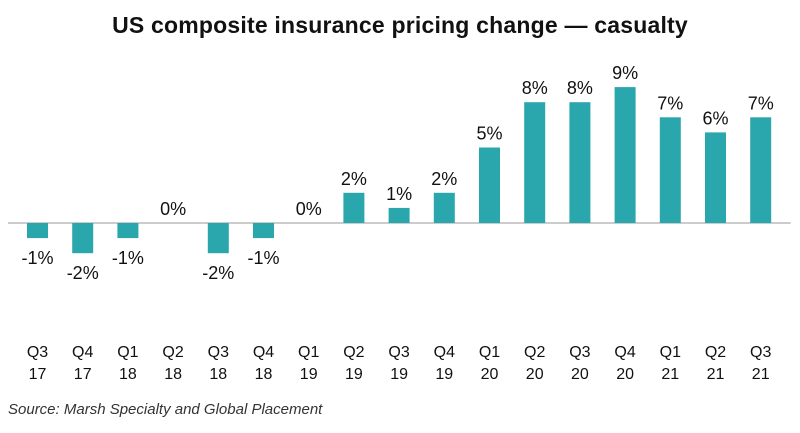  What do you see at coordinates (264, 374) in the screenshot?
I see `tick-label-year-5: 18` at bounding box center [264, 374].